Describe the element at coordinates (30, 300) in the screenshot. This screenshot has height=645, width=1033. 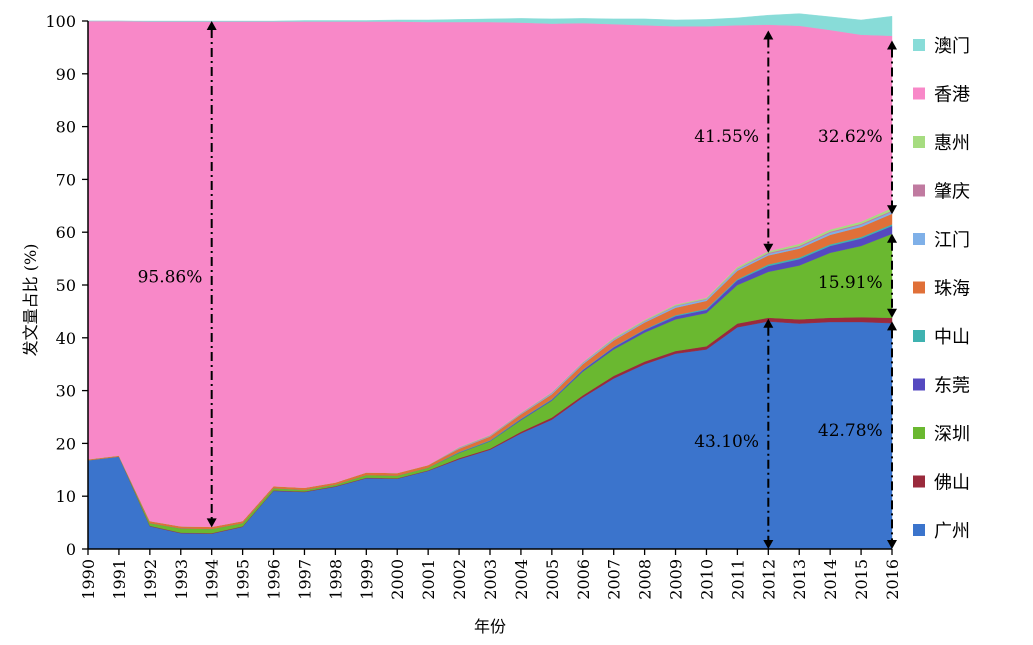
I see `y-axis-label: 发文量占比 (%)` at that location.